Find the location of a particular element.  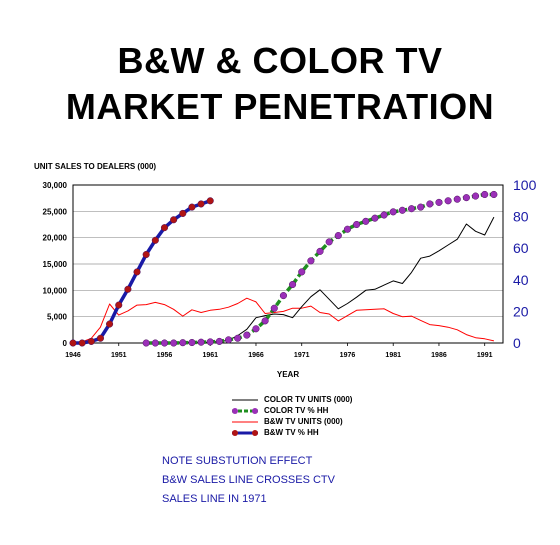

title-line-2: MARKET PENETRATION is located at coordinates (280, 106).